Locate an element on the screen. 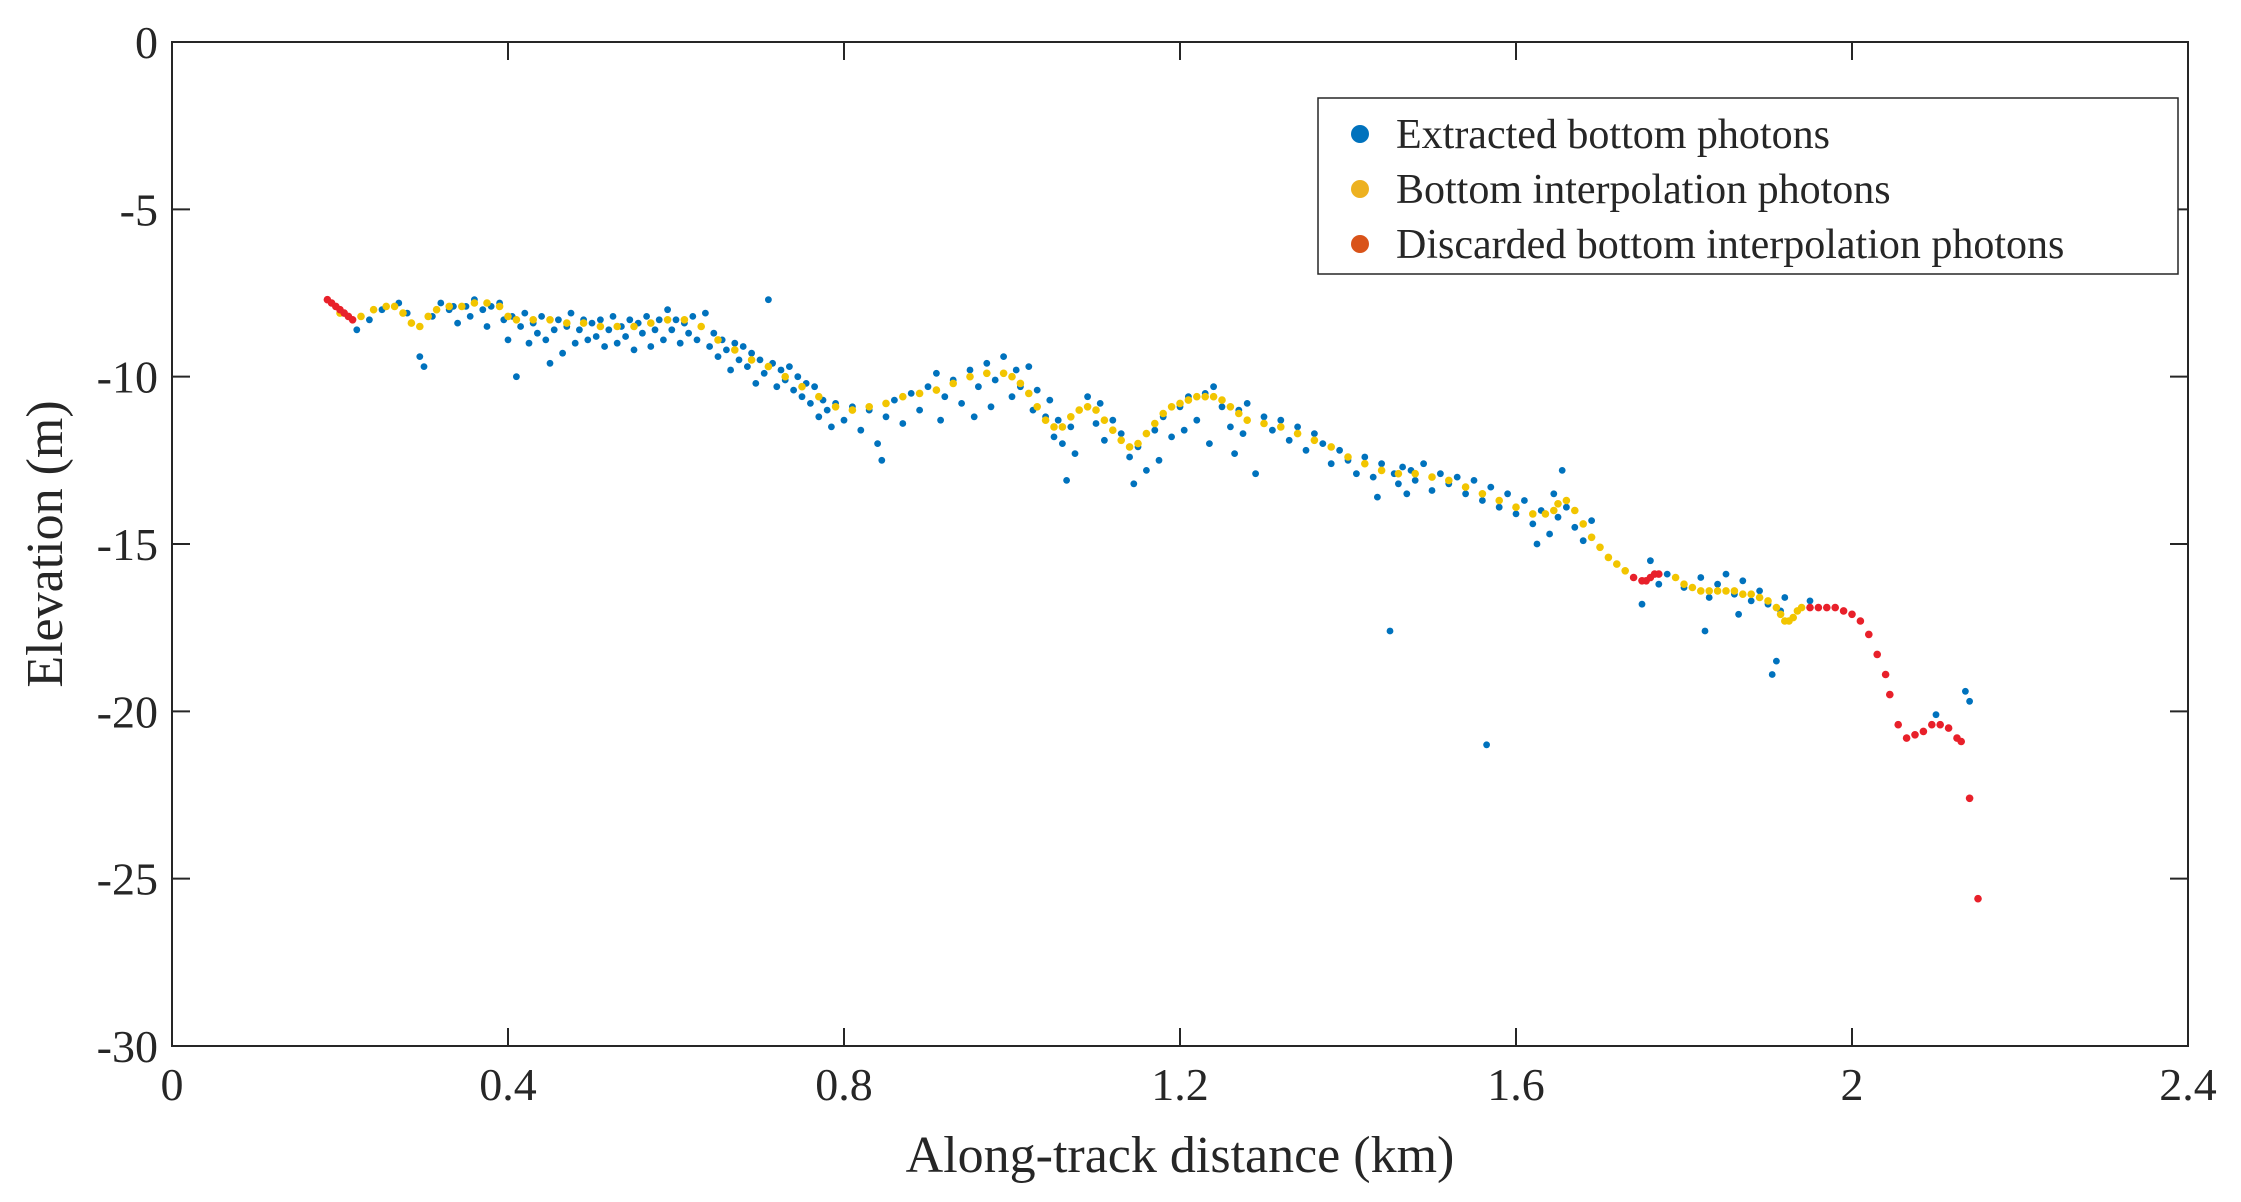  legend-marker-interpolation is located at coordinates (1360, 189).